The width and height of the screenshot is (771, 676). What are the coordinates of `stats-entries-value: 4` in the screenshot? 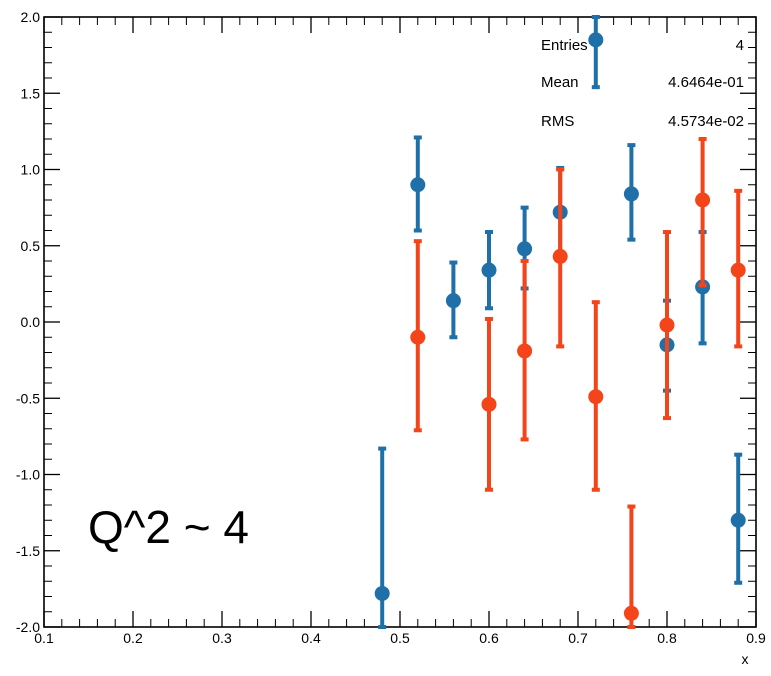 It's located at (740, 45).